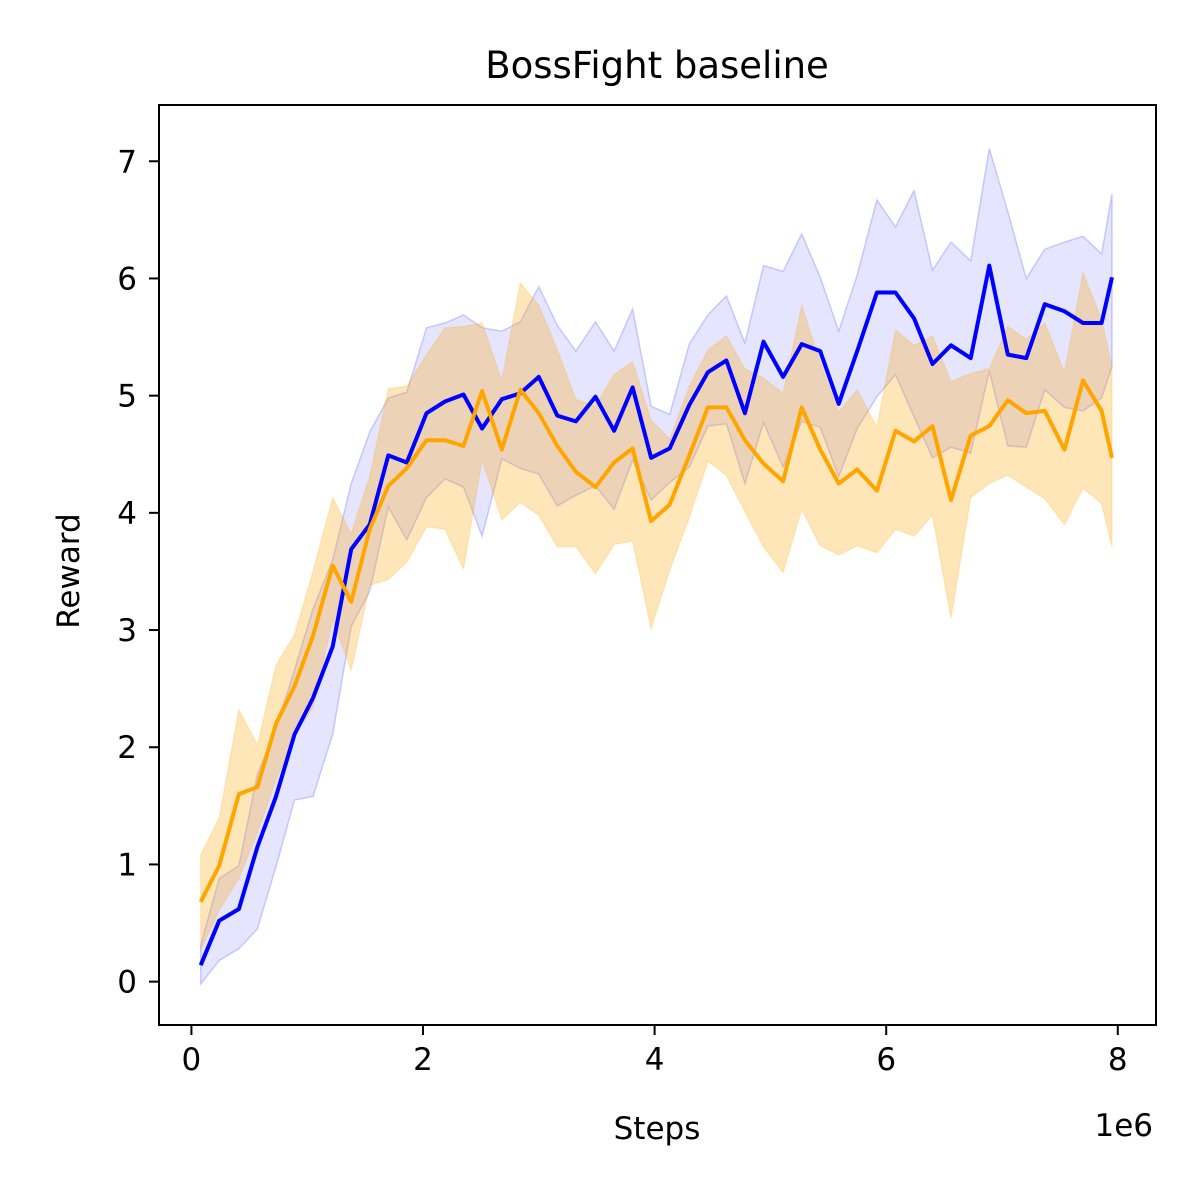  Describe the element at coordinates (127, 397) in the screenshot. I see `y-tick-label: 5` at that location.